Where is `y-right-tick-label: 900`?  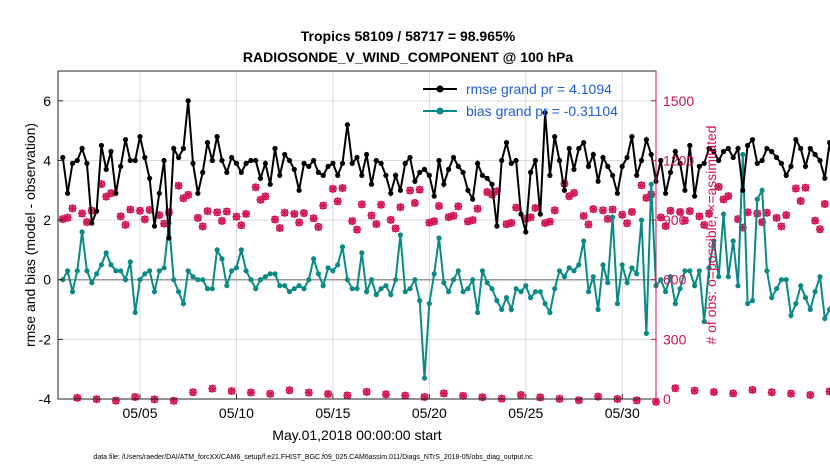
y-right-tick-label: 900 is located at coordinates (675, 220).